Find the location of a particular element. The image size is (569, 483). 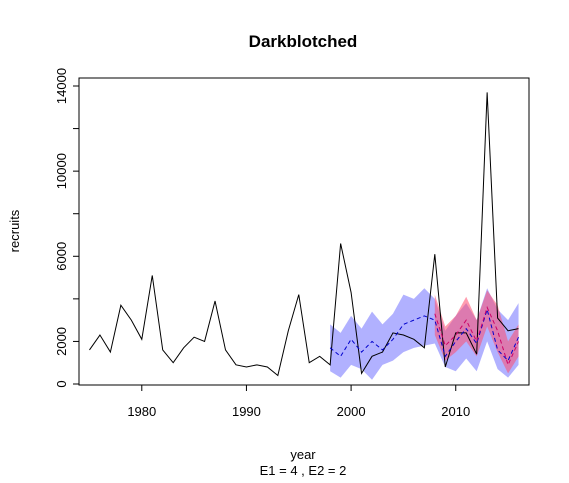

band-forecast-e1 is located at coordinates (424, 334).